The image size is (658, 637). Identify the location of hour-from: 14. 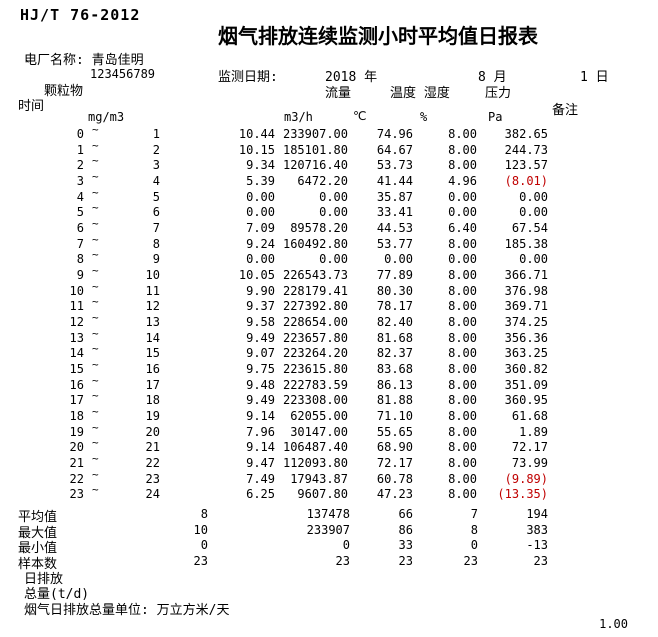
(76, 353).